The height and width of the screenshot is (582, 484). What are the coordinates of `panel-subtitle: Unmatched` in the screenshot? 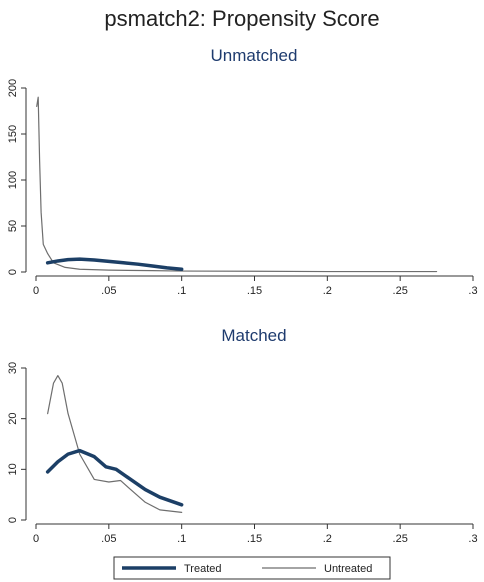 It's located at (254, 55).